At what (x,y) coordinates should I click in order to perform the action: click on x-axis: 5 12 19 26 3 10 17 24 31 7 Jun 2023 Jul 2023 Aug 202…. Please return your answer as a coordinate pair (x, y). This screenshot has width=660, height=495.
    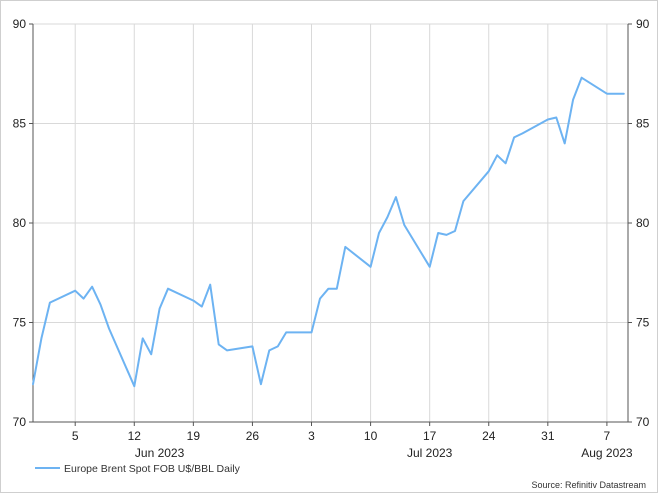
    Looking at the image, I should click on (352, 441).